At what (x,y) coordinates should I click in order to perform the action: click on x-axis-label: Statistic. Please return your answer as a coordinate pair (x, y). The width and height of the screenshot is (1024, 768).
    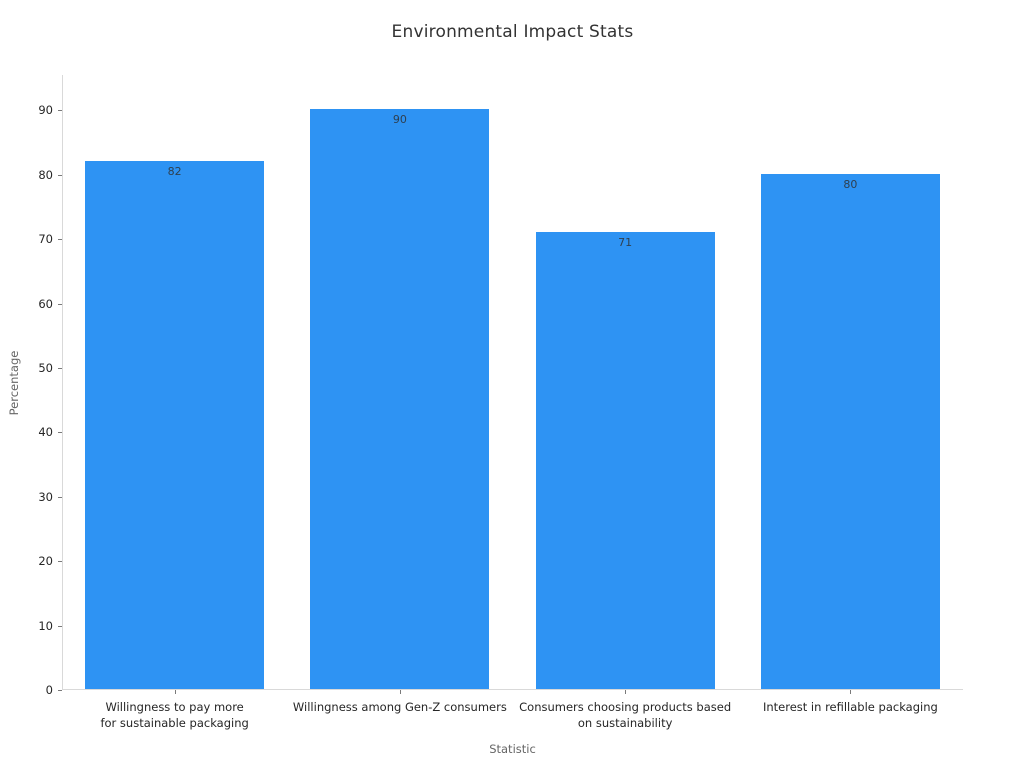
    Looking at the image, I should click on (512, 749).